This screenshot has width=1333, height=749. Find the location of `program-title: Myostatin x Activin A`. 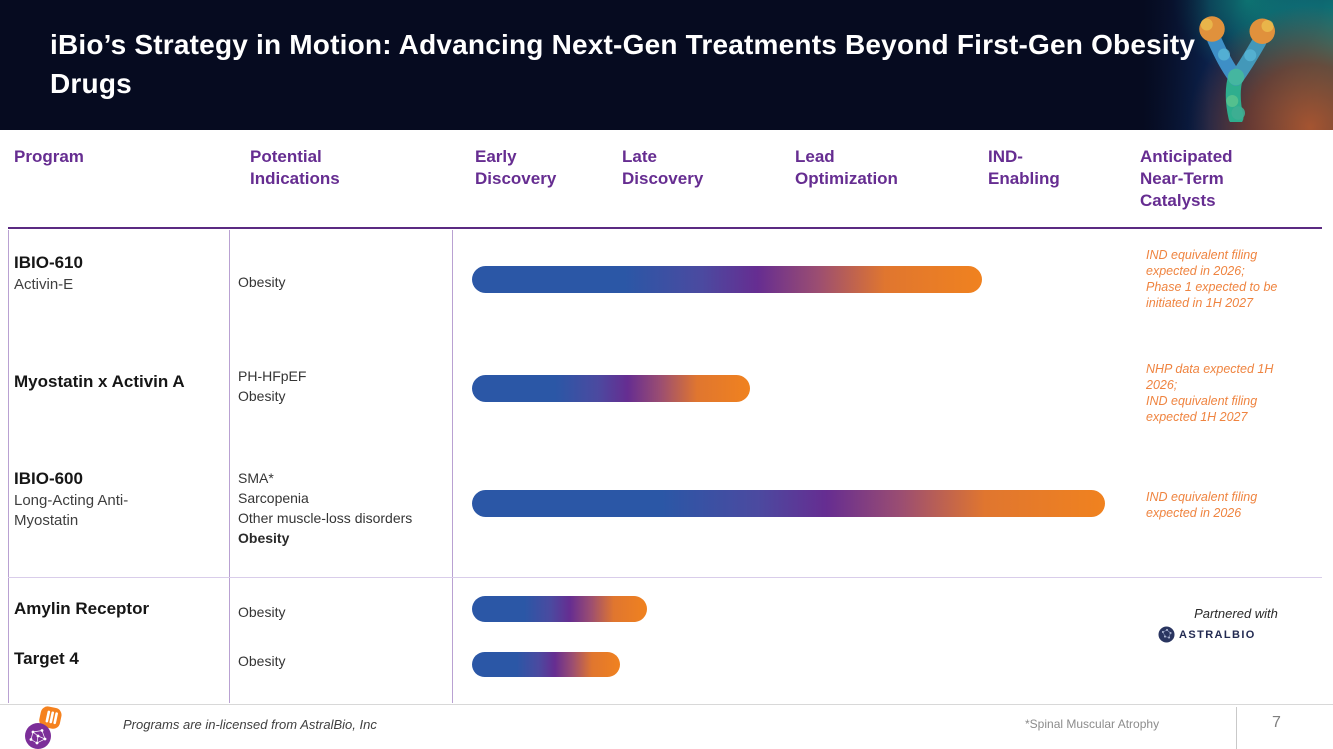

program-title: Myostatin x Activin A is located at coordinates (99, 381).